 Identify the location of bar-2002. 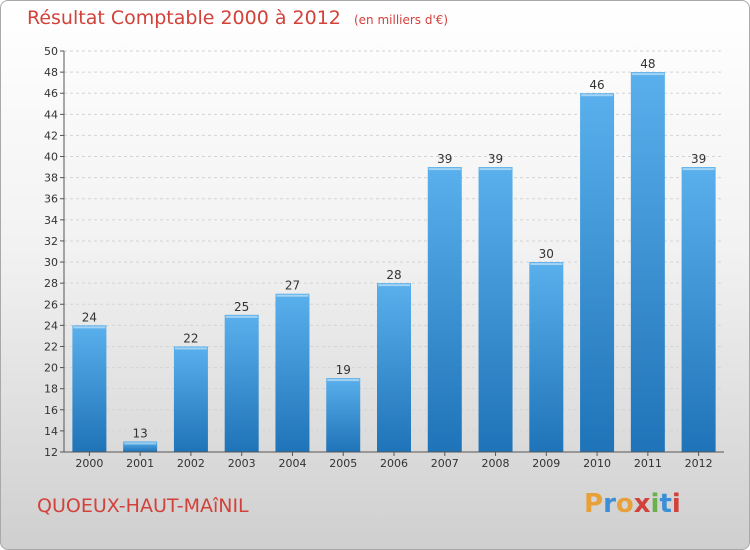
(190, 399).